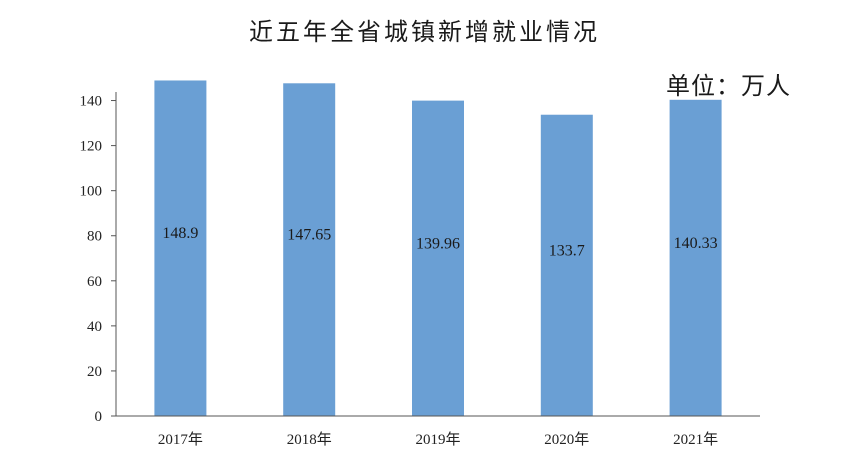  What do you see at coordinates (99, 417) in the screenshot?
I see `y-tick-label-0: 0` at bounding box center [99, 417].